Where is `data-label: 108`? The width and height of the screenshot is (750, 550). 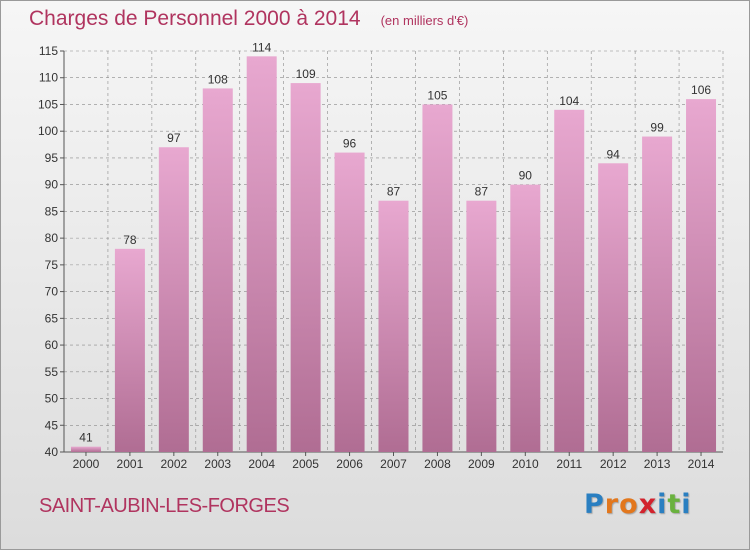 data-label: 108 is located at coordinates (218, 79).